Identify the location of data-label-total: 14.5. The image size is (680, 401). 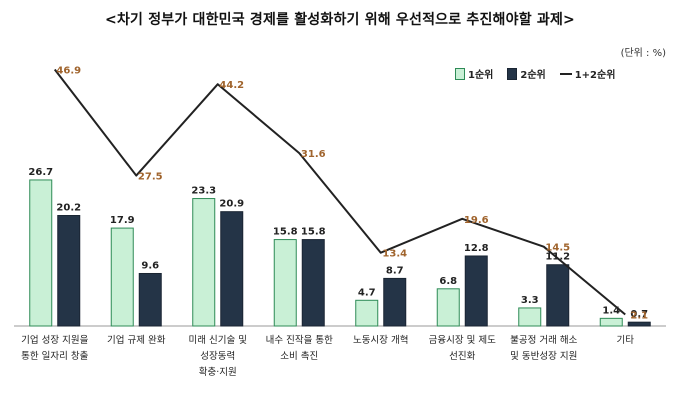
(557, 248).